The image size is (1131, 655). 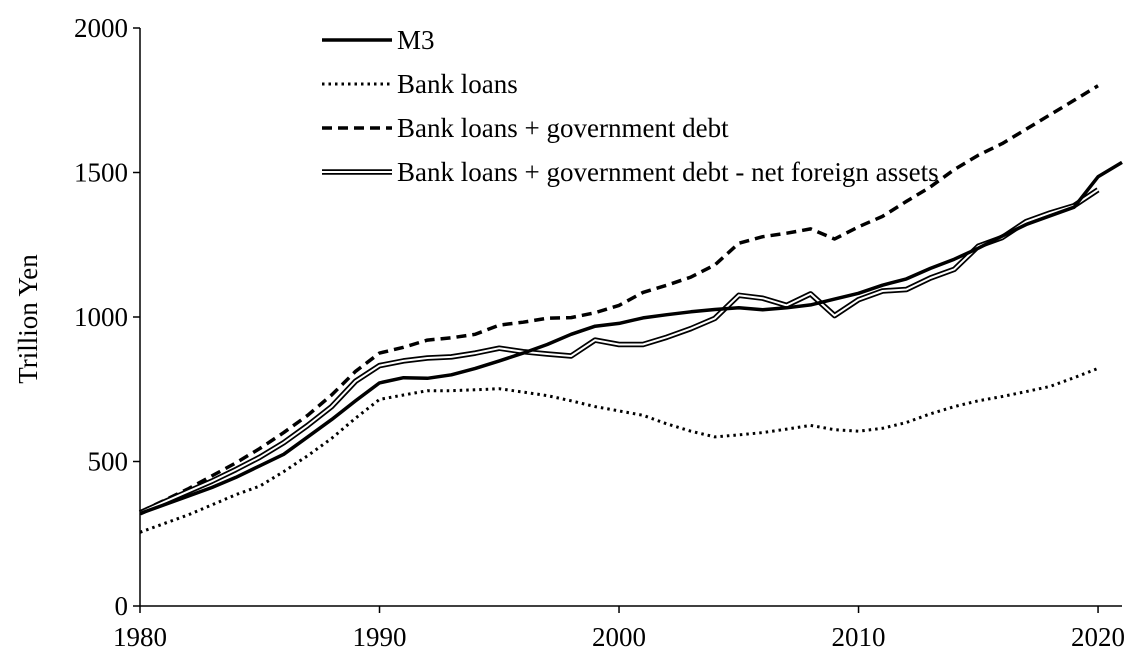 What do you see at coordinates (1098, 637) in the screenshot?
I see `x-tick-label: 2020` at bounding box center [1098, 637].